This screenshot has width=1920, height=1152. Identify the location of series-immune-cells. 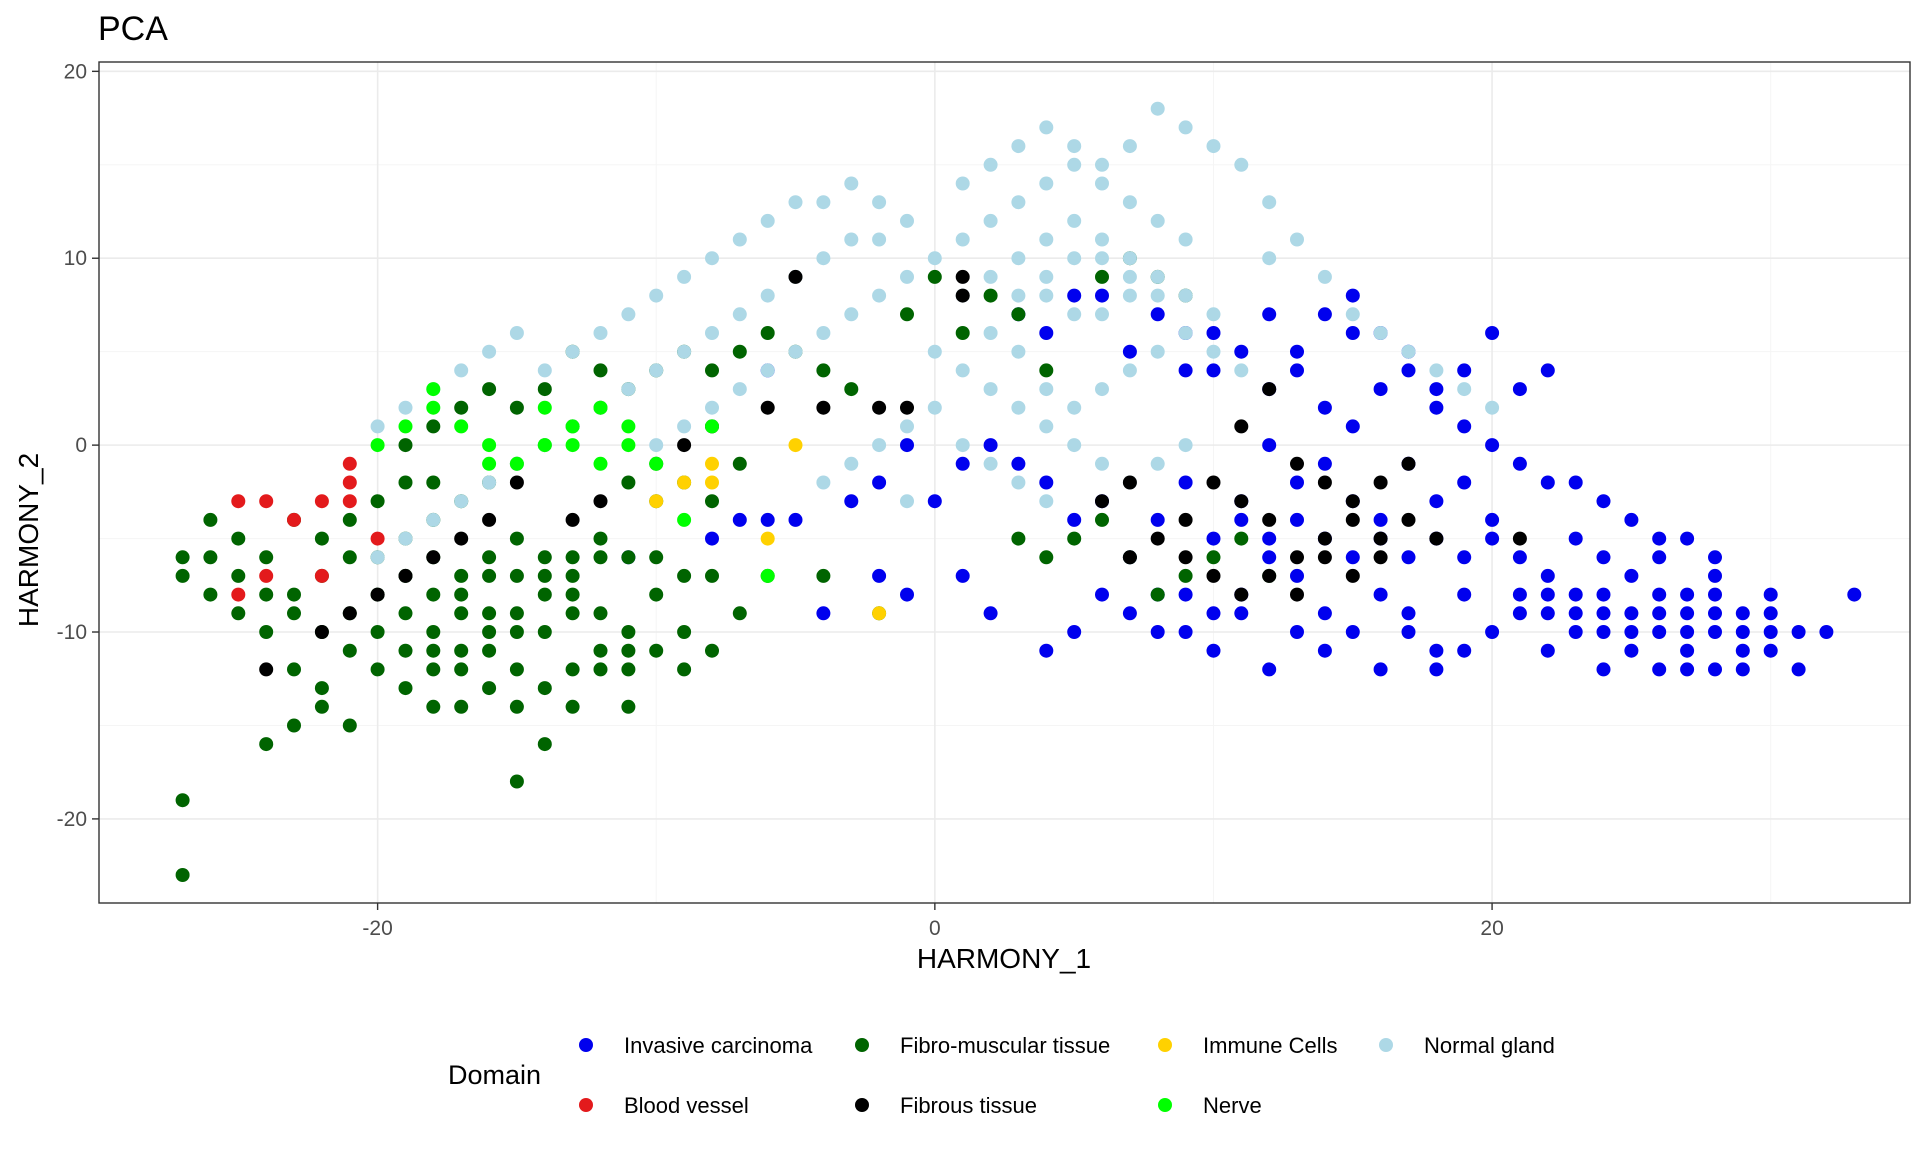
(768, 529).